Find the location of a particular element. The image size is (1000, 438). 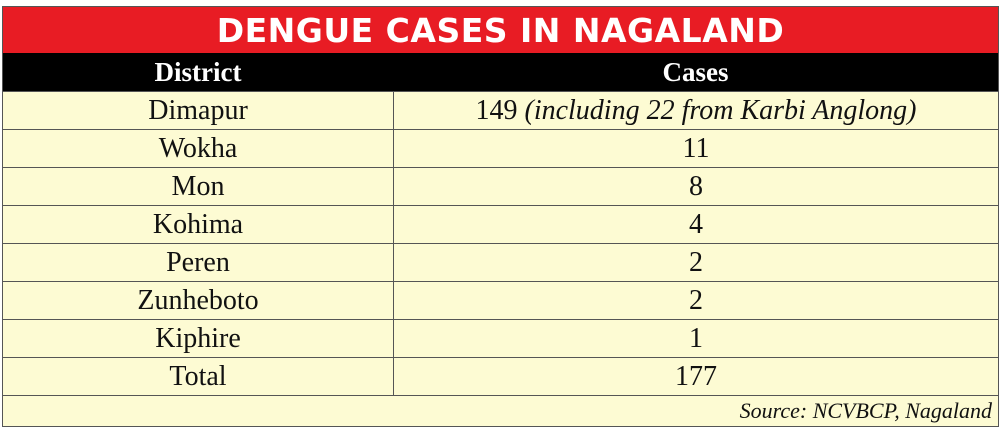

district-cell: Wokha is located at coordinates (198, 148).